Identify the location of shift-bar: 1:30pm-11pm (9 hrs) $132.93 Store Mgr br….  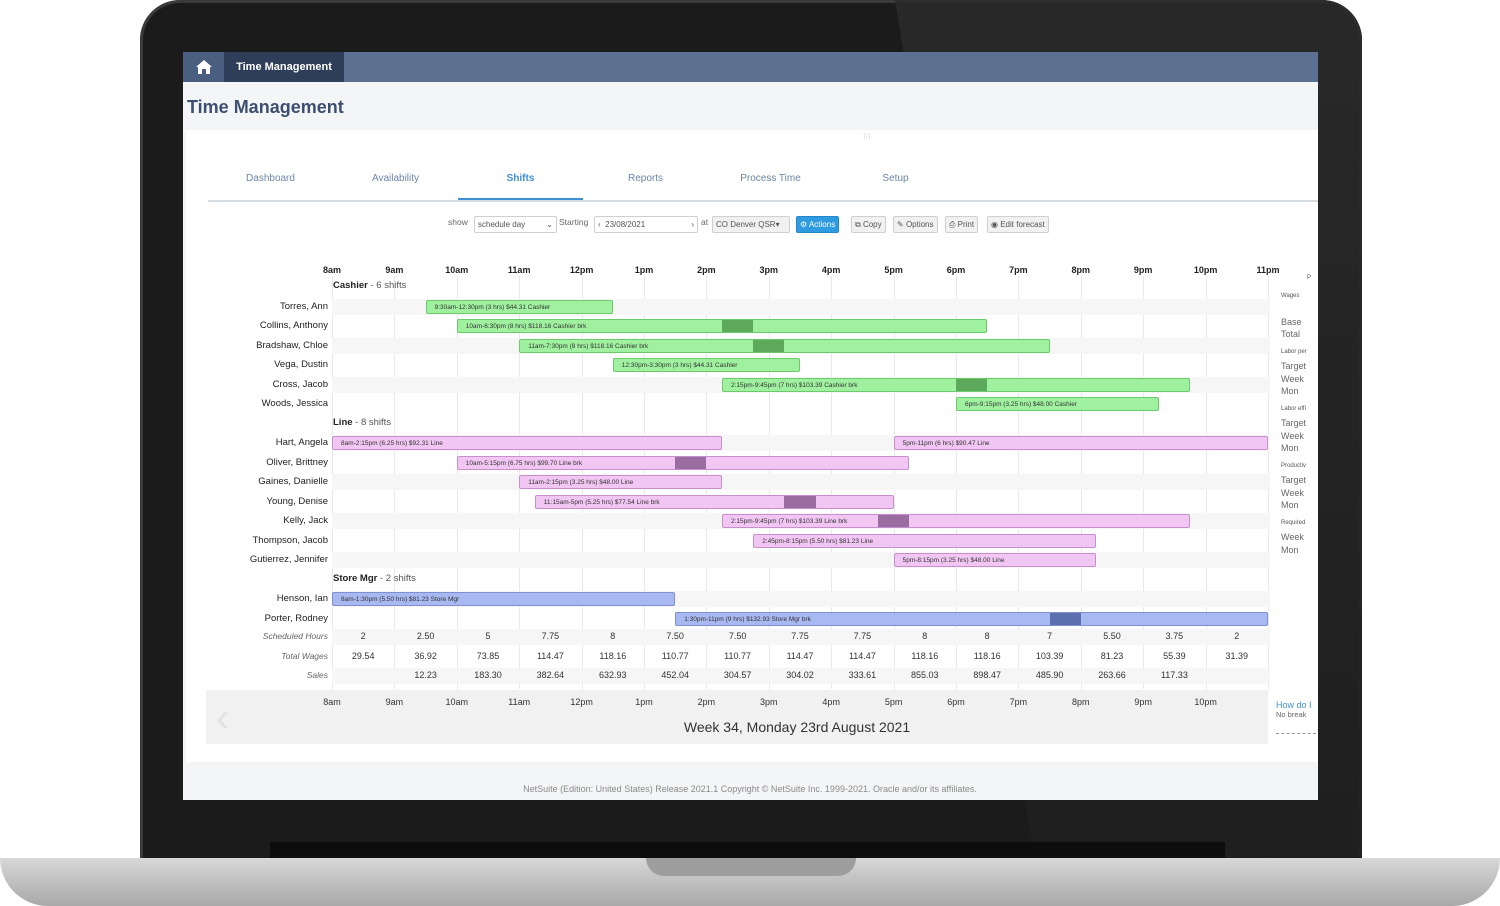
(971, 618).